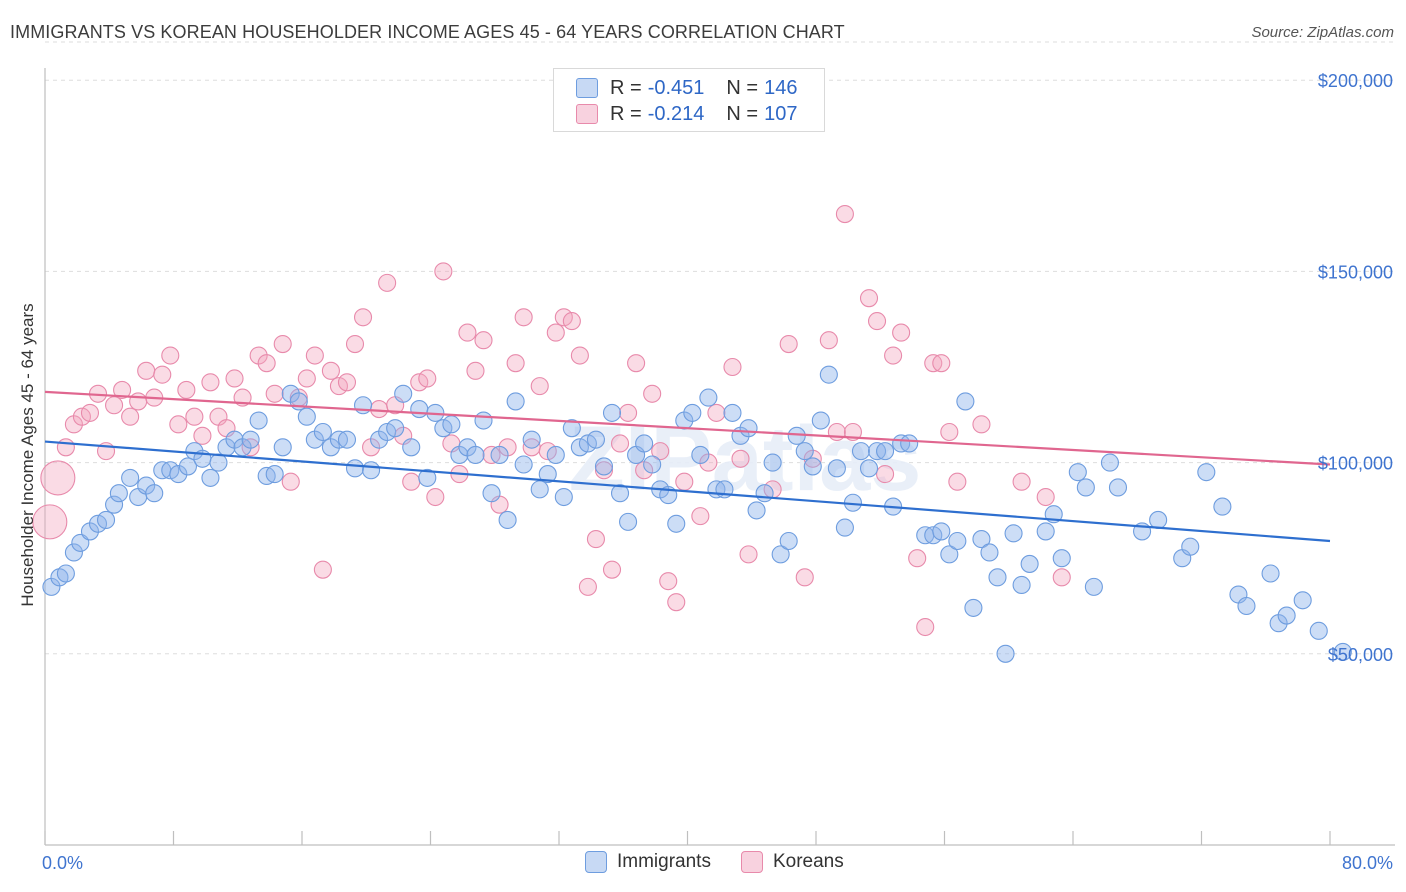 The height and width of the screenshot is (892, 1406). Describe the element at coordinates (1355, 272) in the screenshot. I see `y-tick-label: $150,000` at that location.